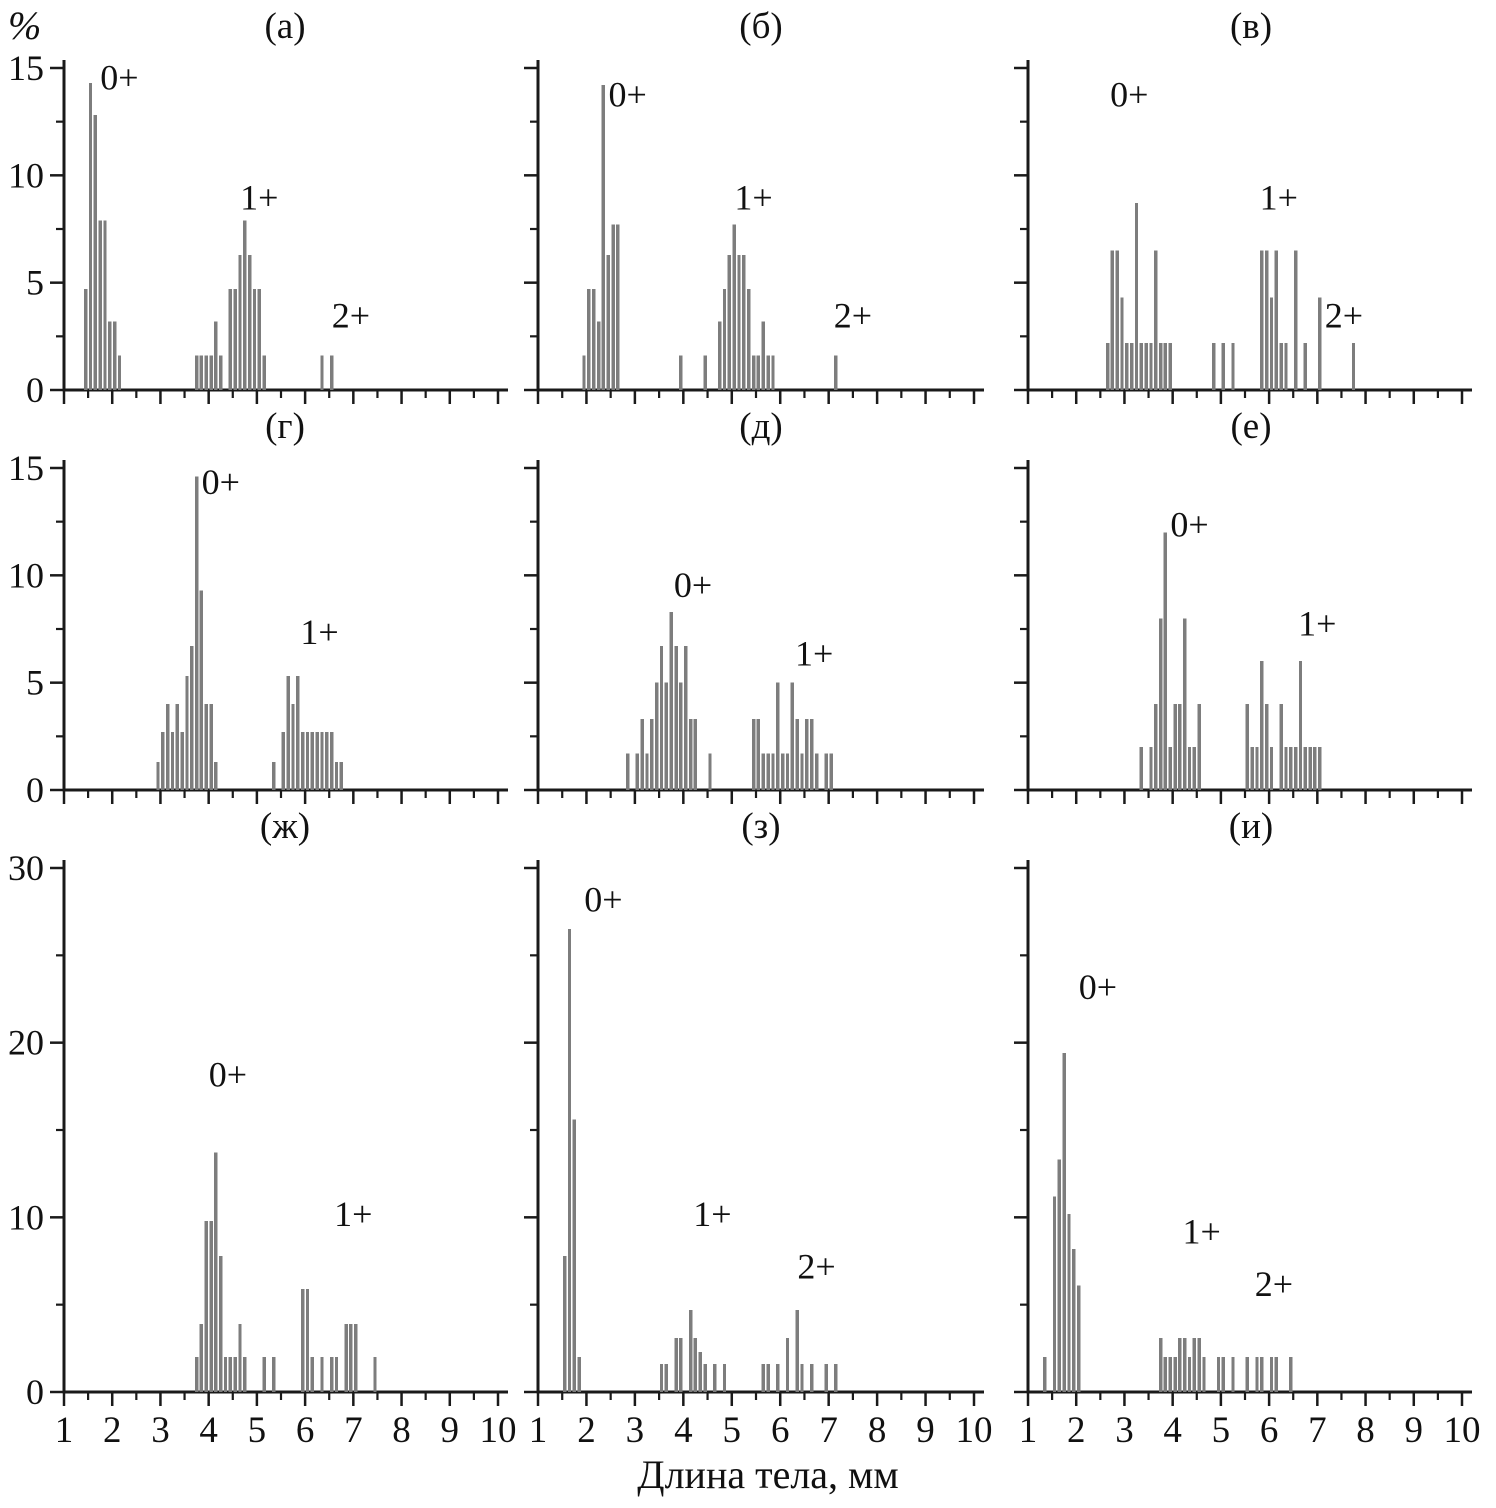 This screenshot has width=1496, height=1508. I want to click on panel-e: (е) 0+ 1+, so click(1251, 604).